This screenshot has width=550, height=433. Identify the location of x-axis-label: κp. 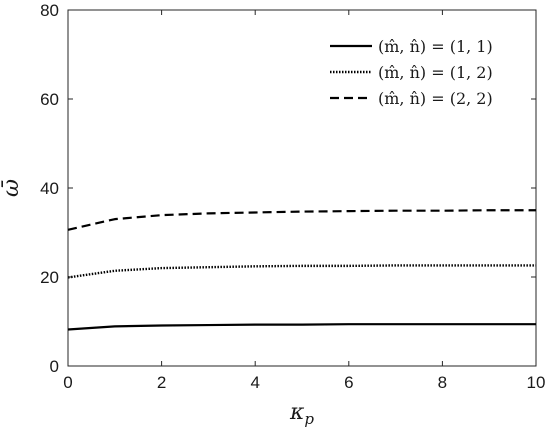
(301, 414).